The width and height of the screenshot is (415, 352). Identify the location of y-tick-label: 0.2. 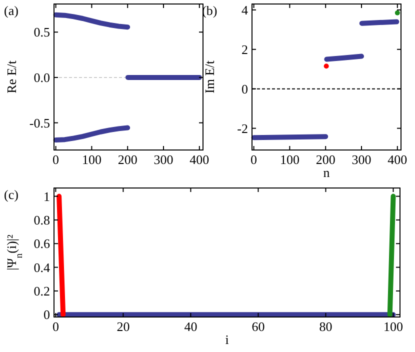
(42, 290).